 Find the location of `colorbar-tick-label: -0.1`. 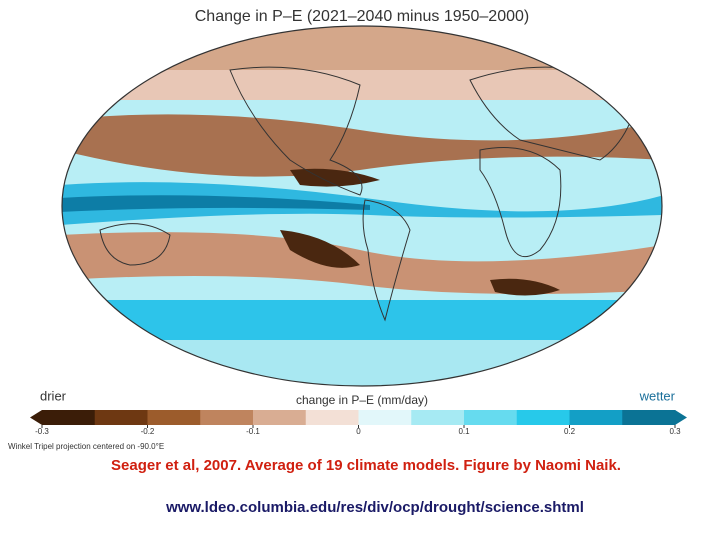

colorbar-tick-label: -0.1 is located at coordinates (253, 431).